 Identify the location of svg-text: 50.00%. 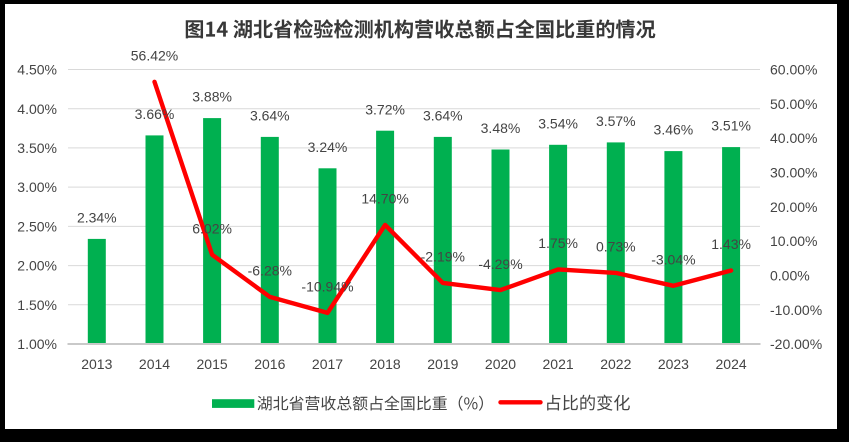
(793, 104).